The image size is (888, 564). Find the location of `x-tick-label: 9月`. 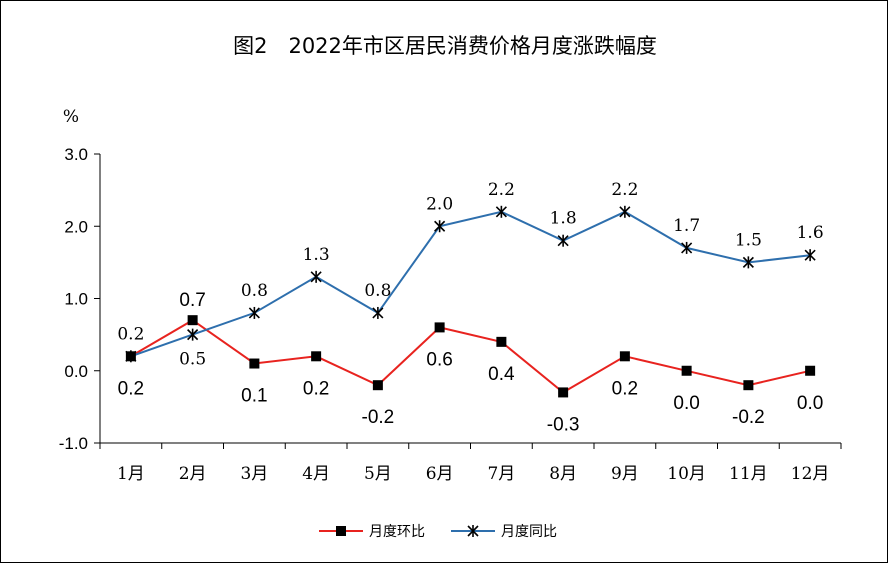

x-tick-label: 9月 is located at coordinates (625, 474).